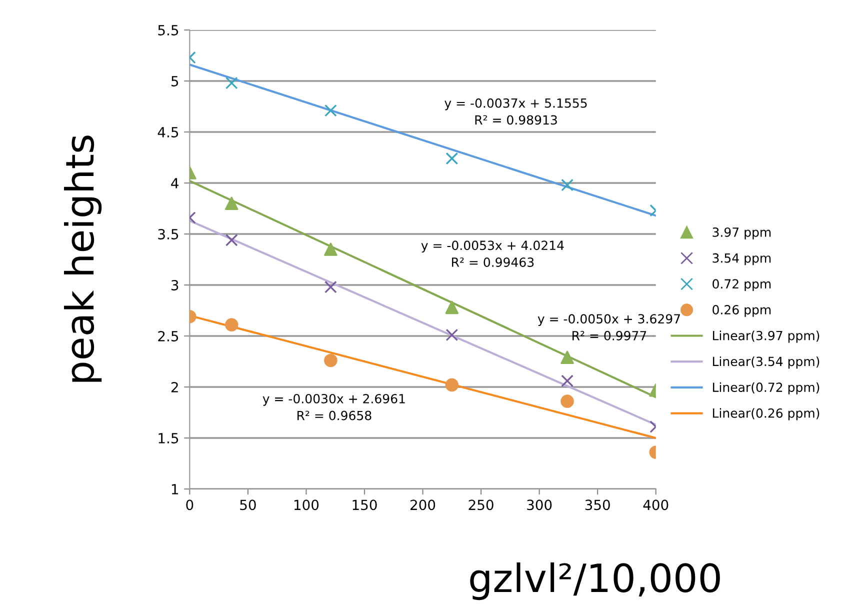  I want to click on legend-label: Linear(0.72 ppm), so click(766, 388).